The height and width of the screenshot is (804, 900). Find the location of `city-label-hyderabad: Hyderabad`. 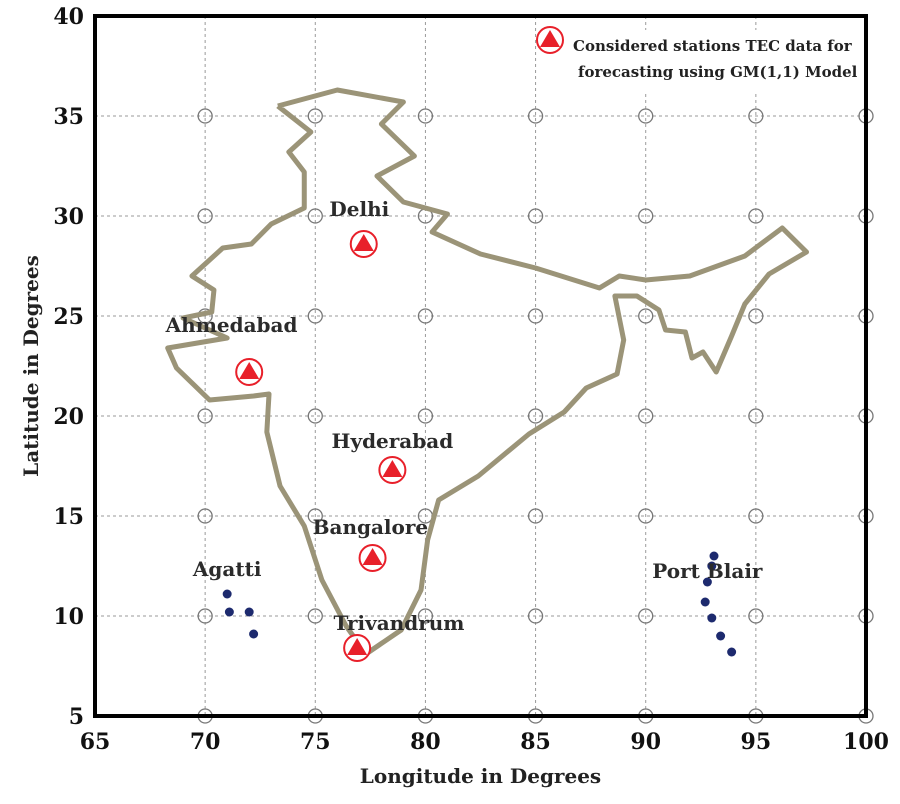

city-label-hyderabad: Hyderabad is located at coordinates (393, 441).